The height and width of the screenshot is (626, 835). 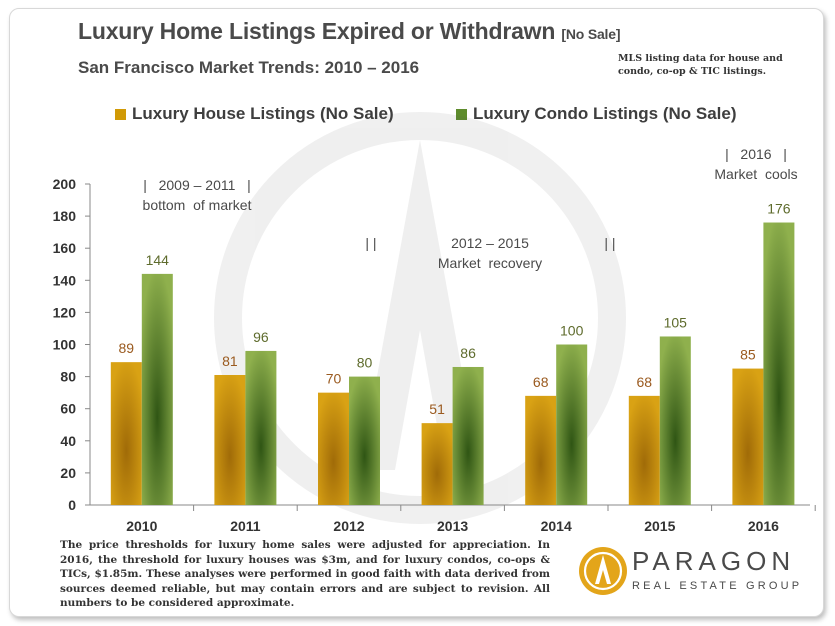 What do you see at coordinates (763, 526) in the screenshot?
I see `x-tick-label: 2016` at bounding box center [763, 526].